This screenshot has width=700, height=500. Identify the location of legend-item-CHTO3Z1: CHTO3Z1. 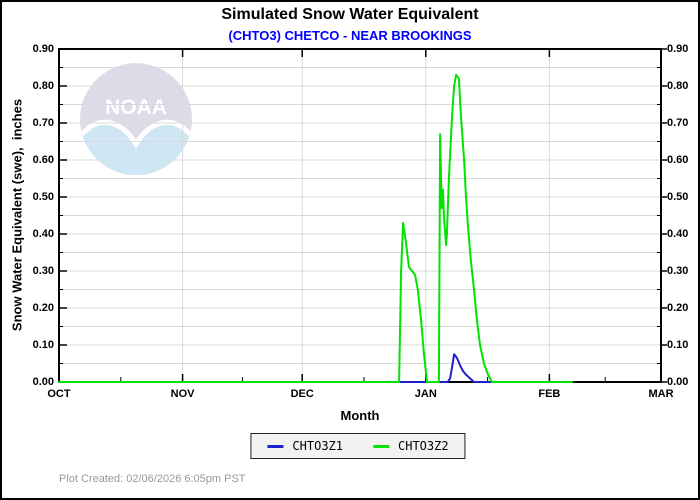
(305, 446).